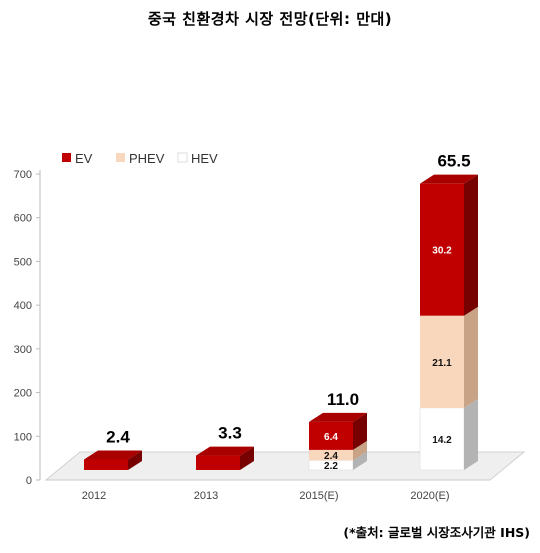  I want to click on legend-label-ev: EV, so click(84, 158).